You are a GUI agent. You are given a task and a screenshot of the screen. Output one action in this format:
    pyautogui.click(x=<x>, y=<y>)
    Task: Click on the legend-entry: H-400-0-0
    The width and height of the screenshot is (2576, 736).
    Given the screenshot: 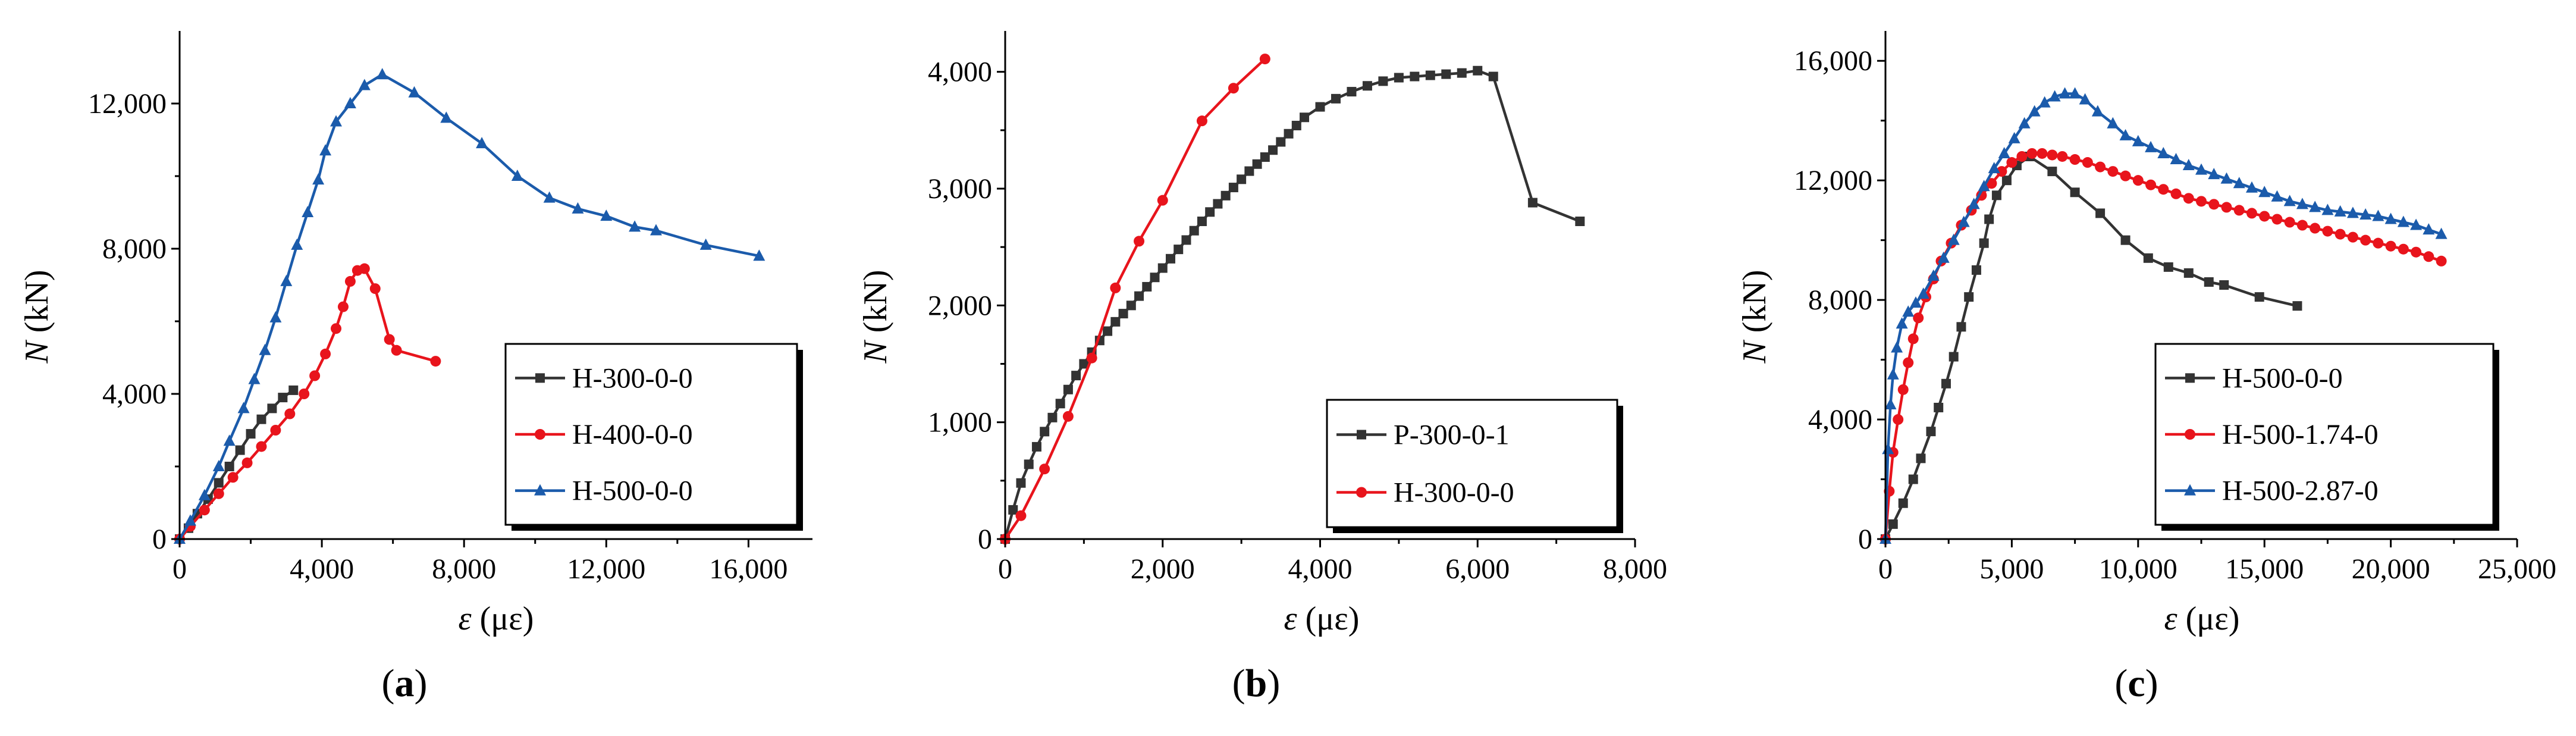 What is the action you would take?
    pyautogui.click(x=632, y=434)
    